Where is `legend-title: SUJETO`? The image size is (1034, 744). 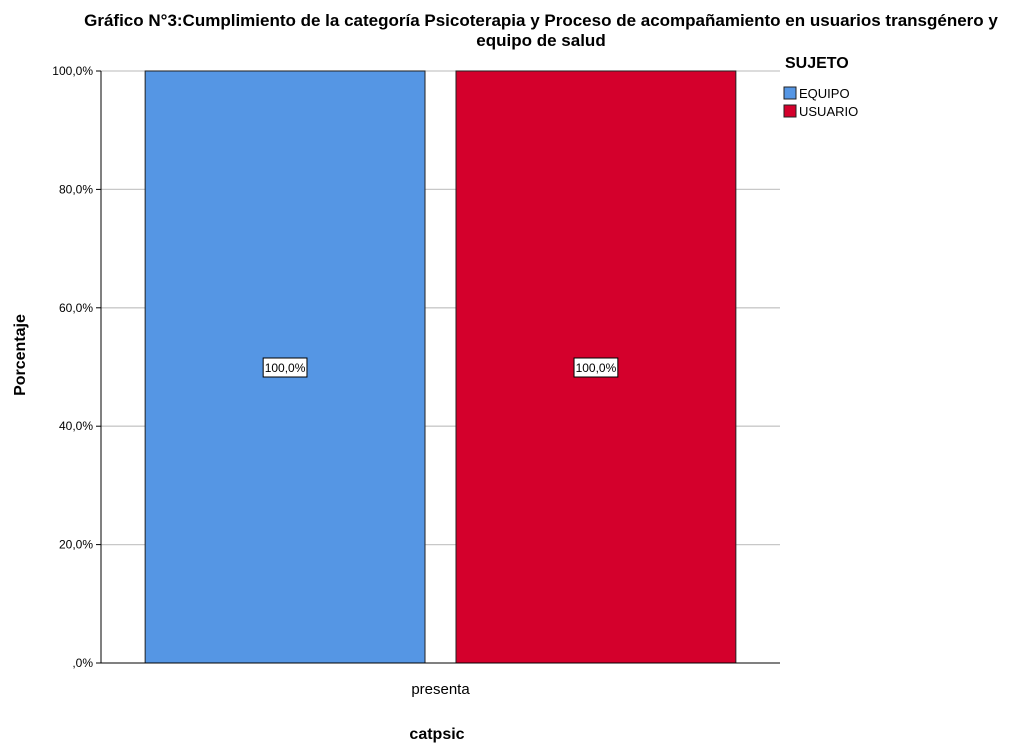 legend-title: SUJETO is located at coordinates (817, 63).